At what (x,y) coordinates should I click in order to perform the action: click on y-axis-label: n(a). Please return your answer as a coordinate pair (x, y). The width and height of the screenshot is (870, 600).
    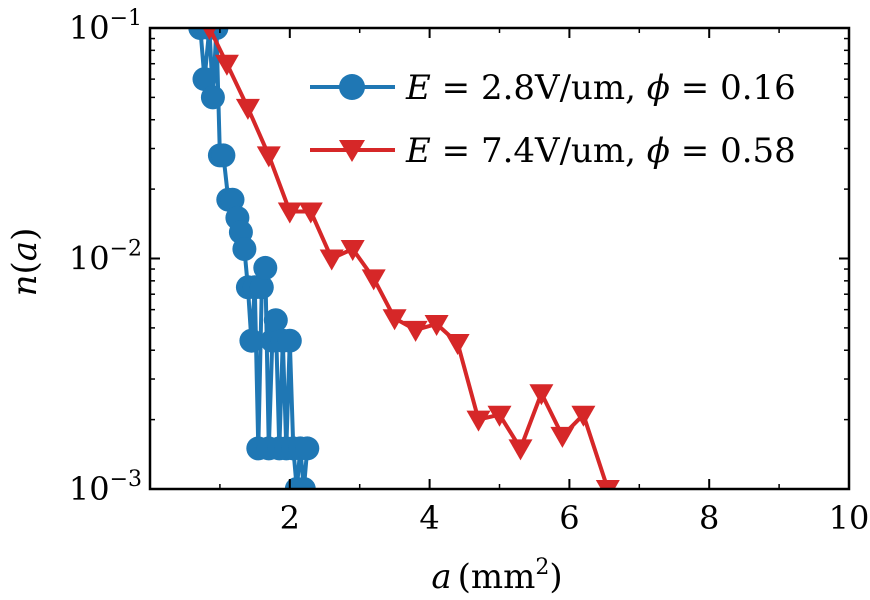
    Looking at the image, I should click on (25, 262).